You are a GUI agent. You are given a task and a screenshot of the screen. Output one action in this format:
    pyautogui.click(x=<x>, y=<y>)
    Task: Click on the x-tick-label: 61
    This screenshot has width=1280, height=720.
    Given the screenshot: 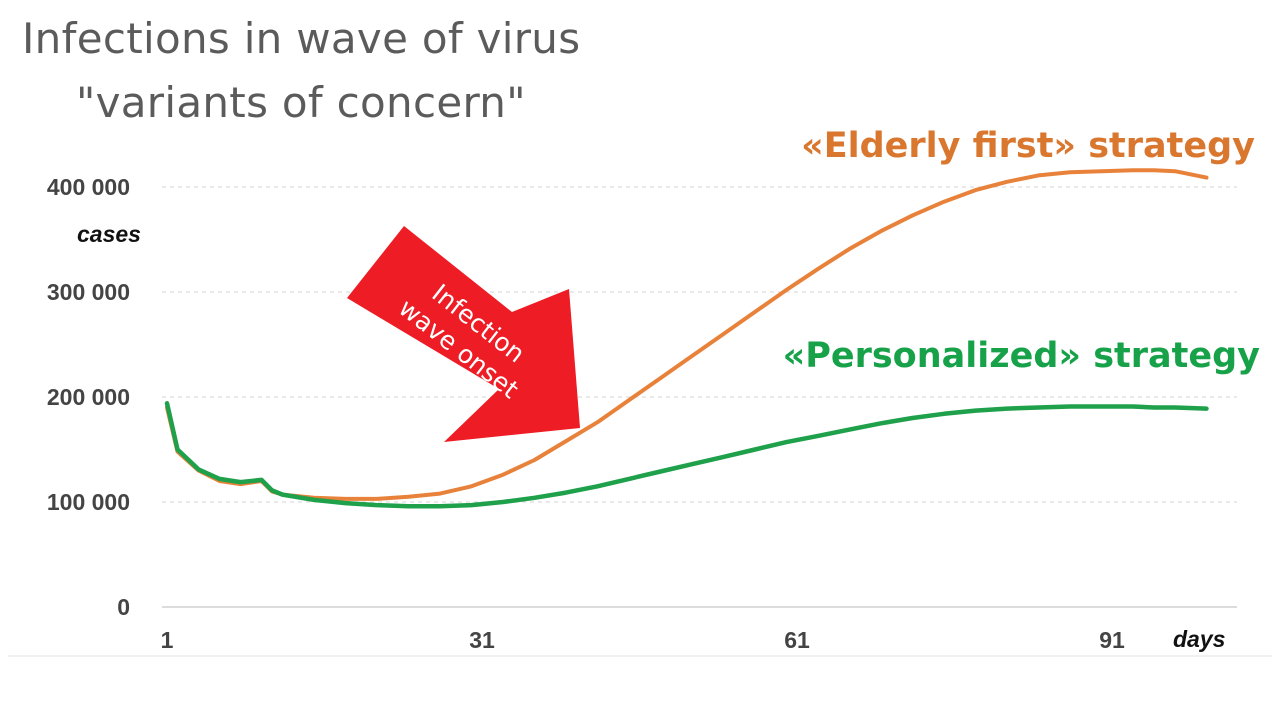 What is the action you would take?
    pyautogui.click(x=797, y=640)
    